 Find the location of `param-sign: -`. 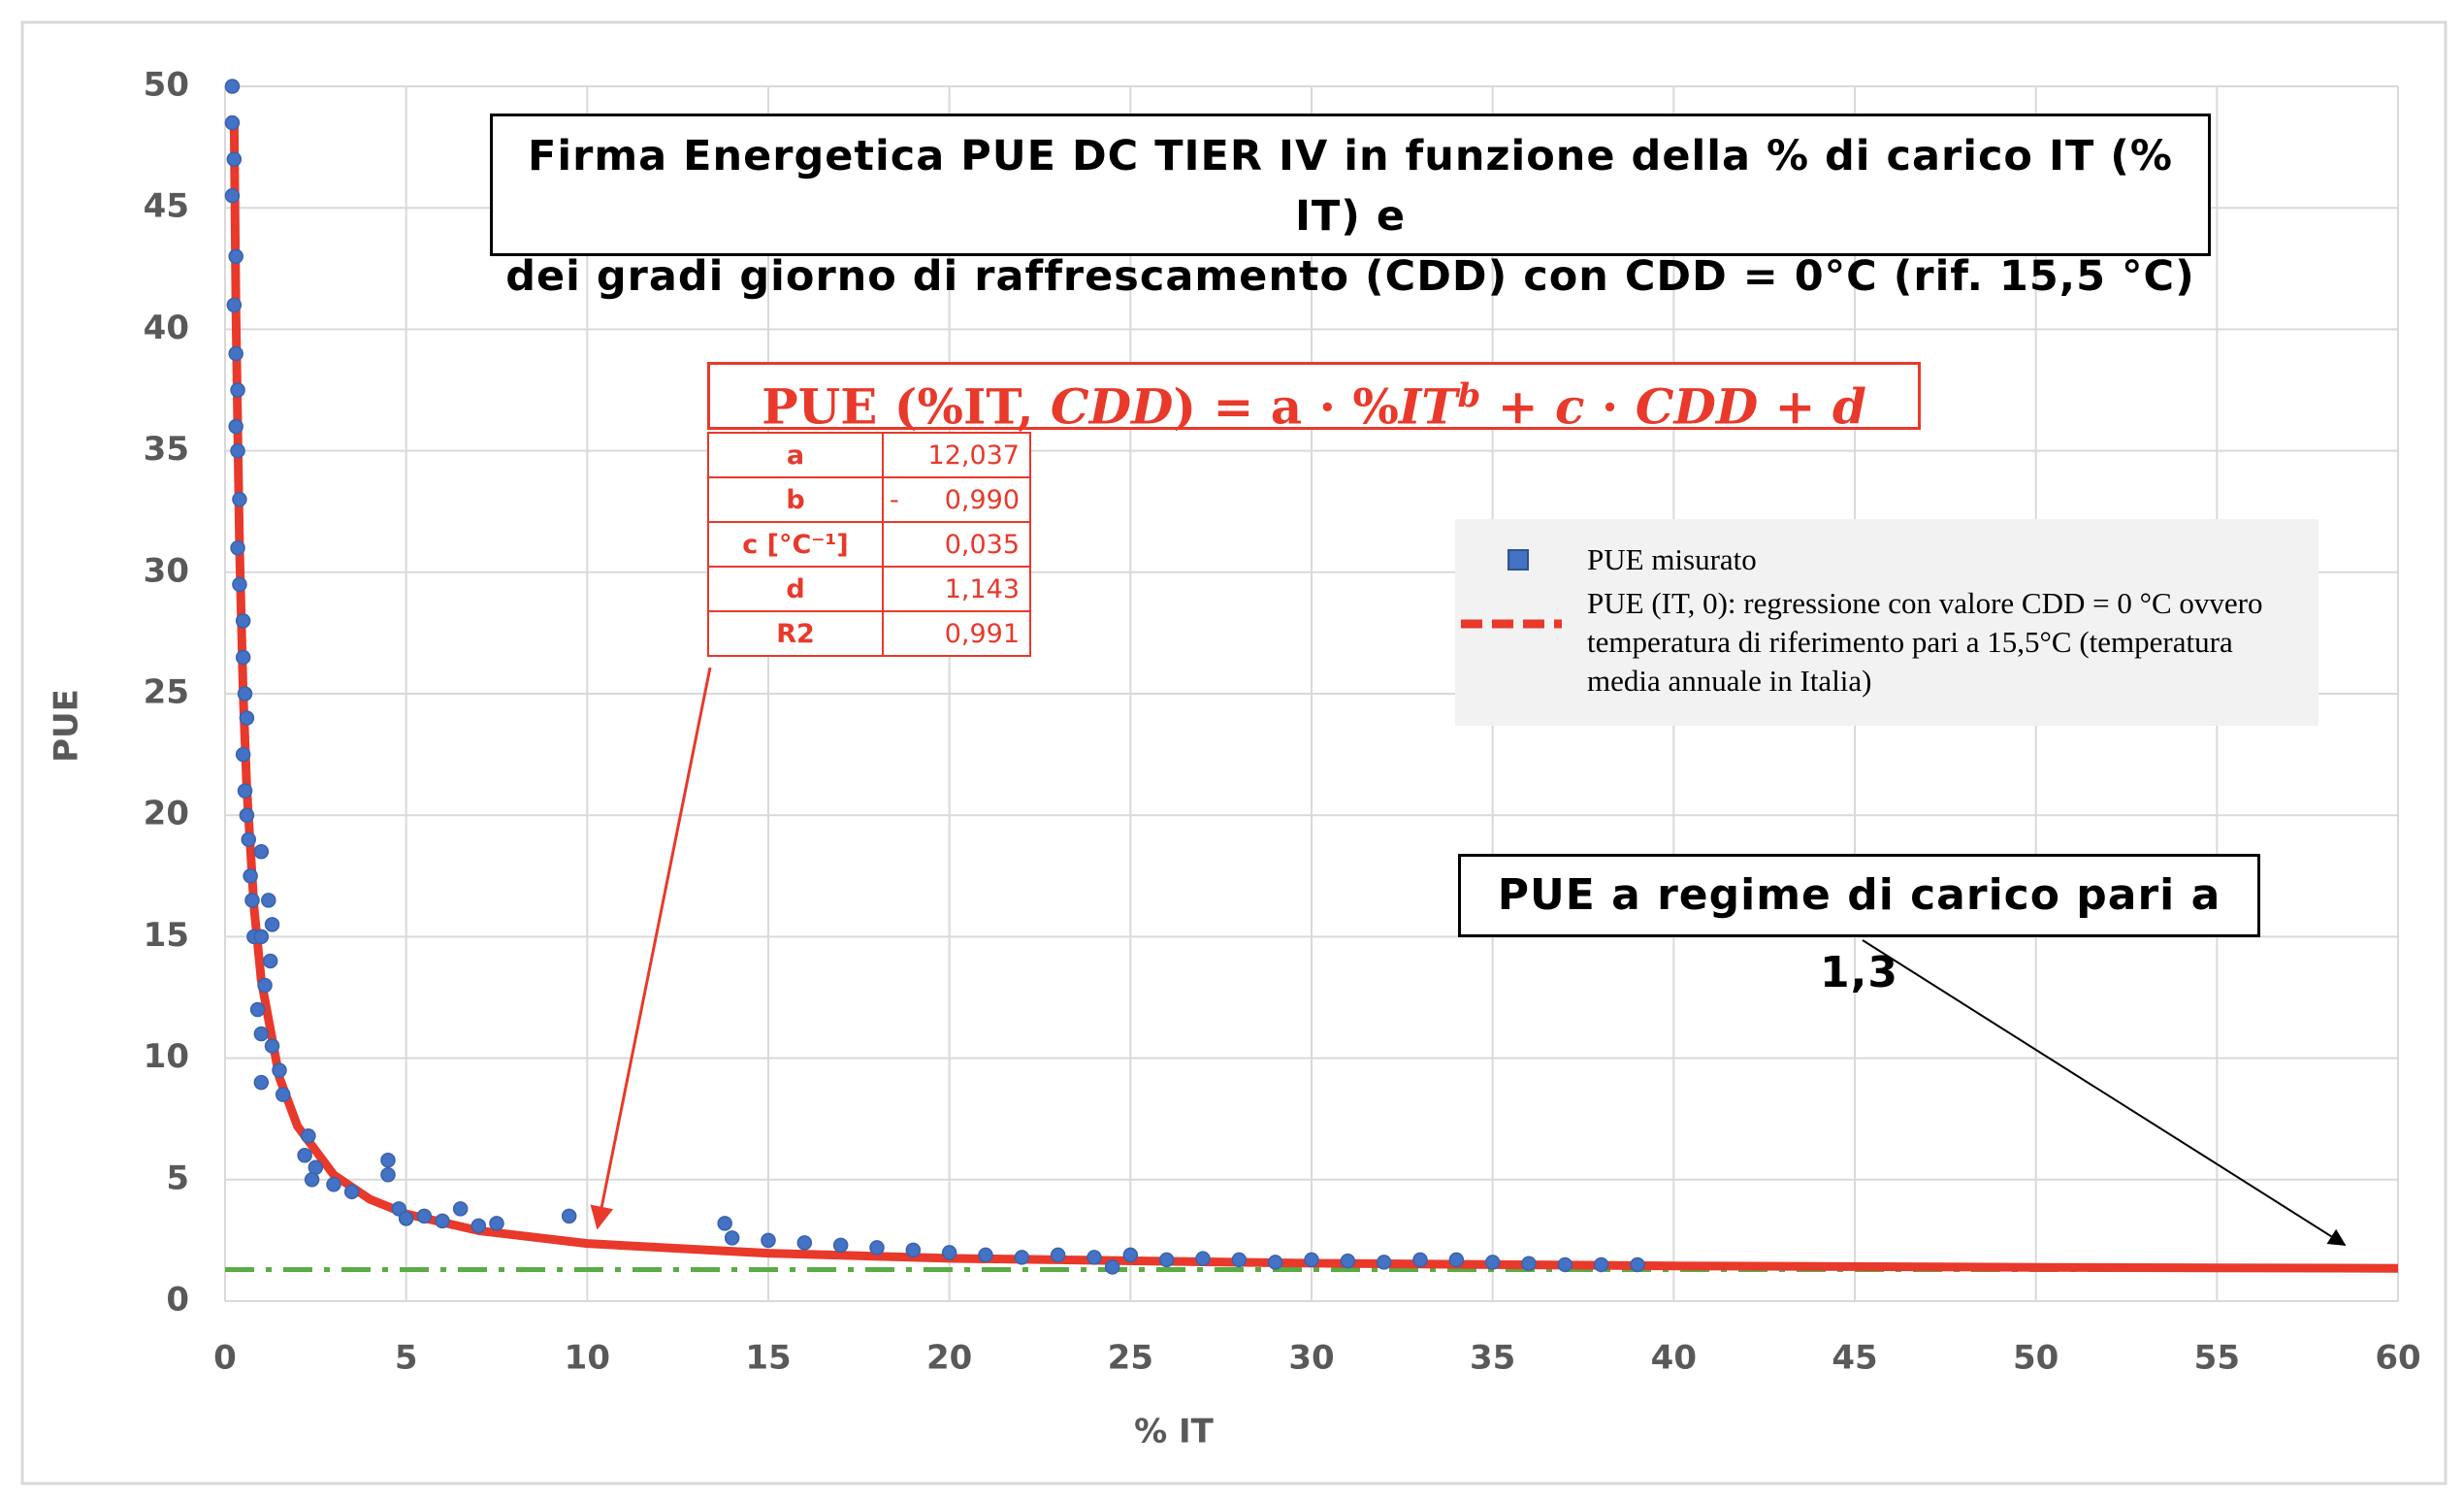

param-sign: - is located at coordinates (894, 500).